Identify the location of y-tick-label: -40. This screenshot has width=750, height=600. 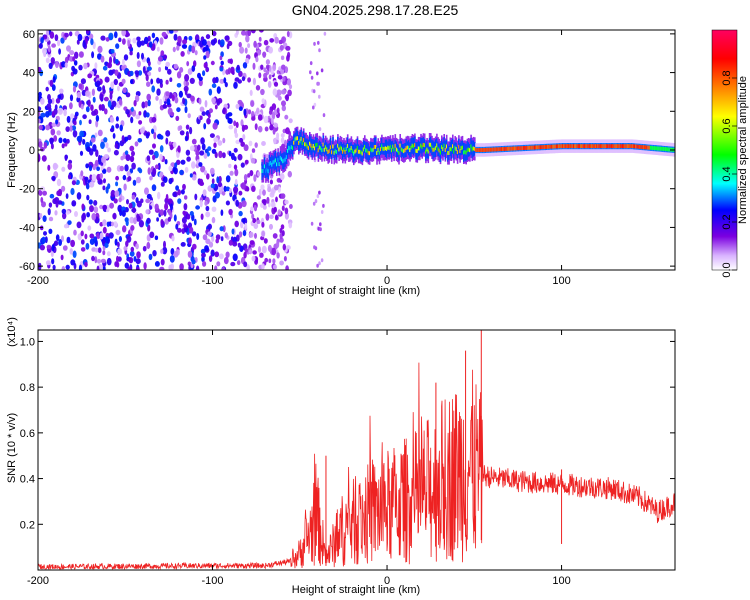
(27, 228).